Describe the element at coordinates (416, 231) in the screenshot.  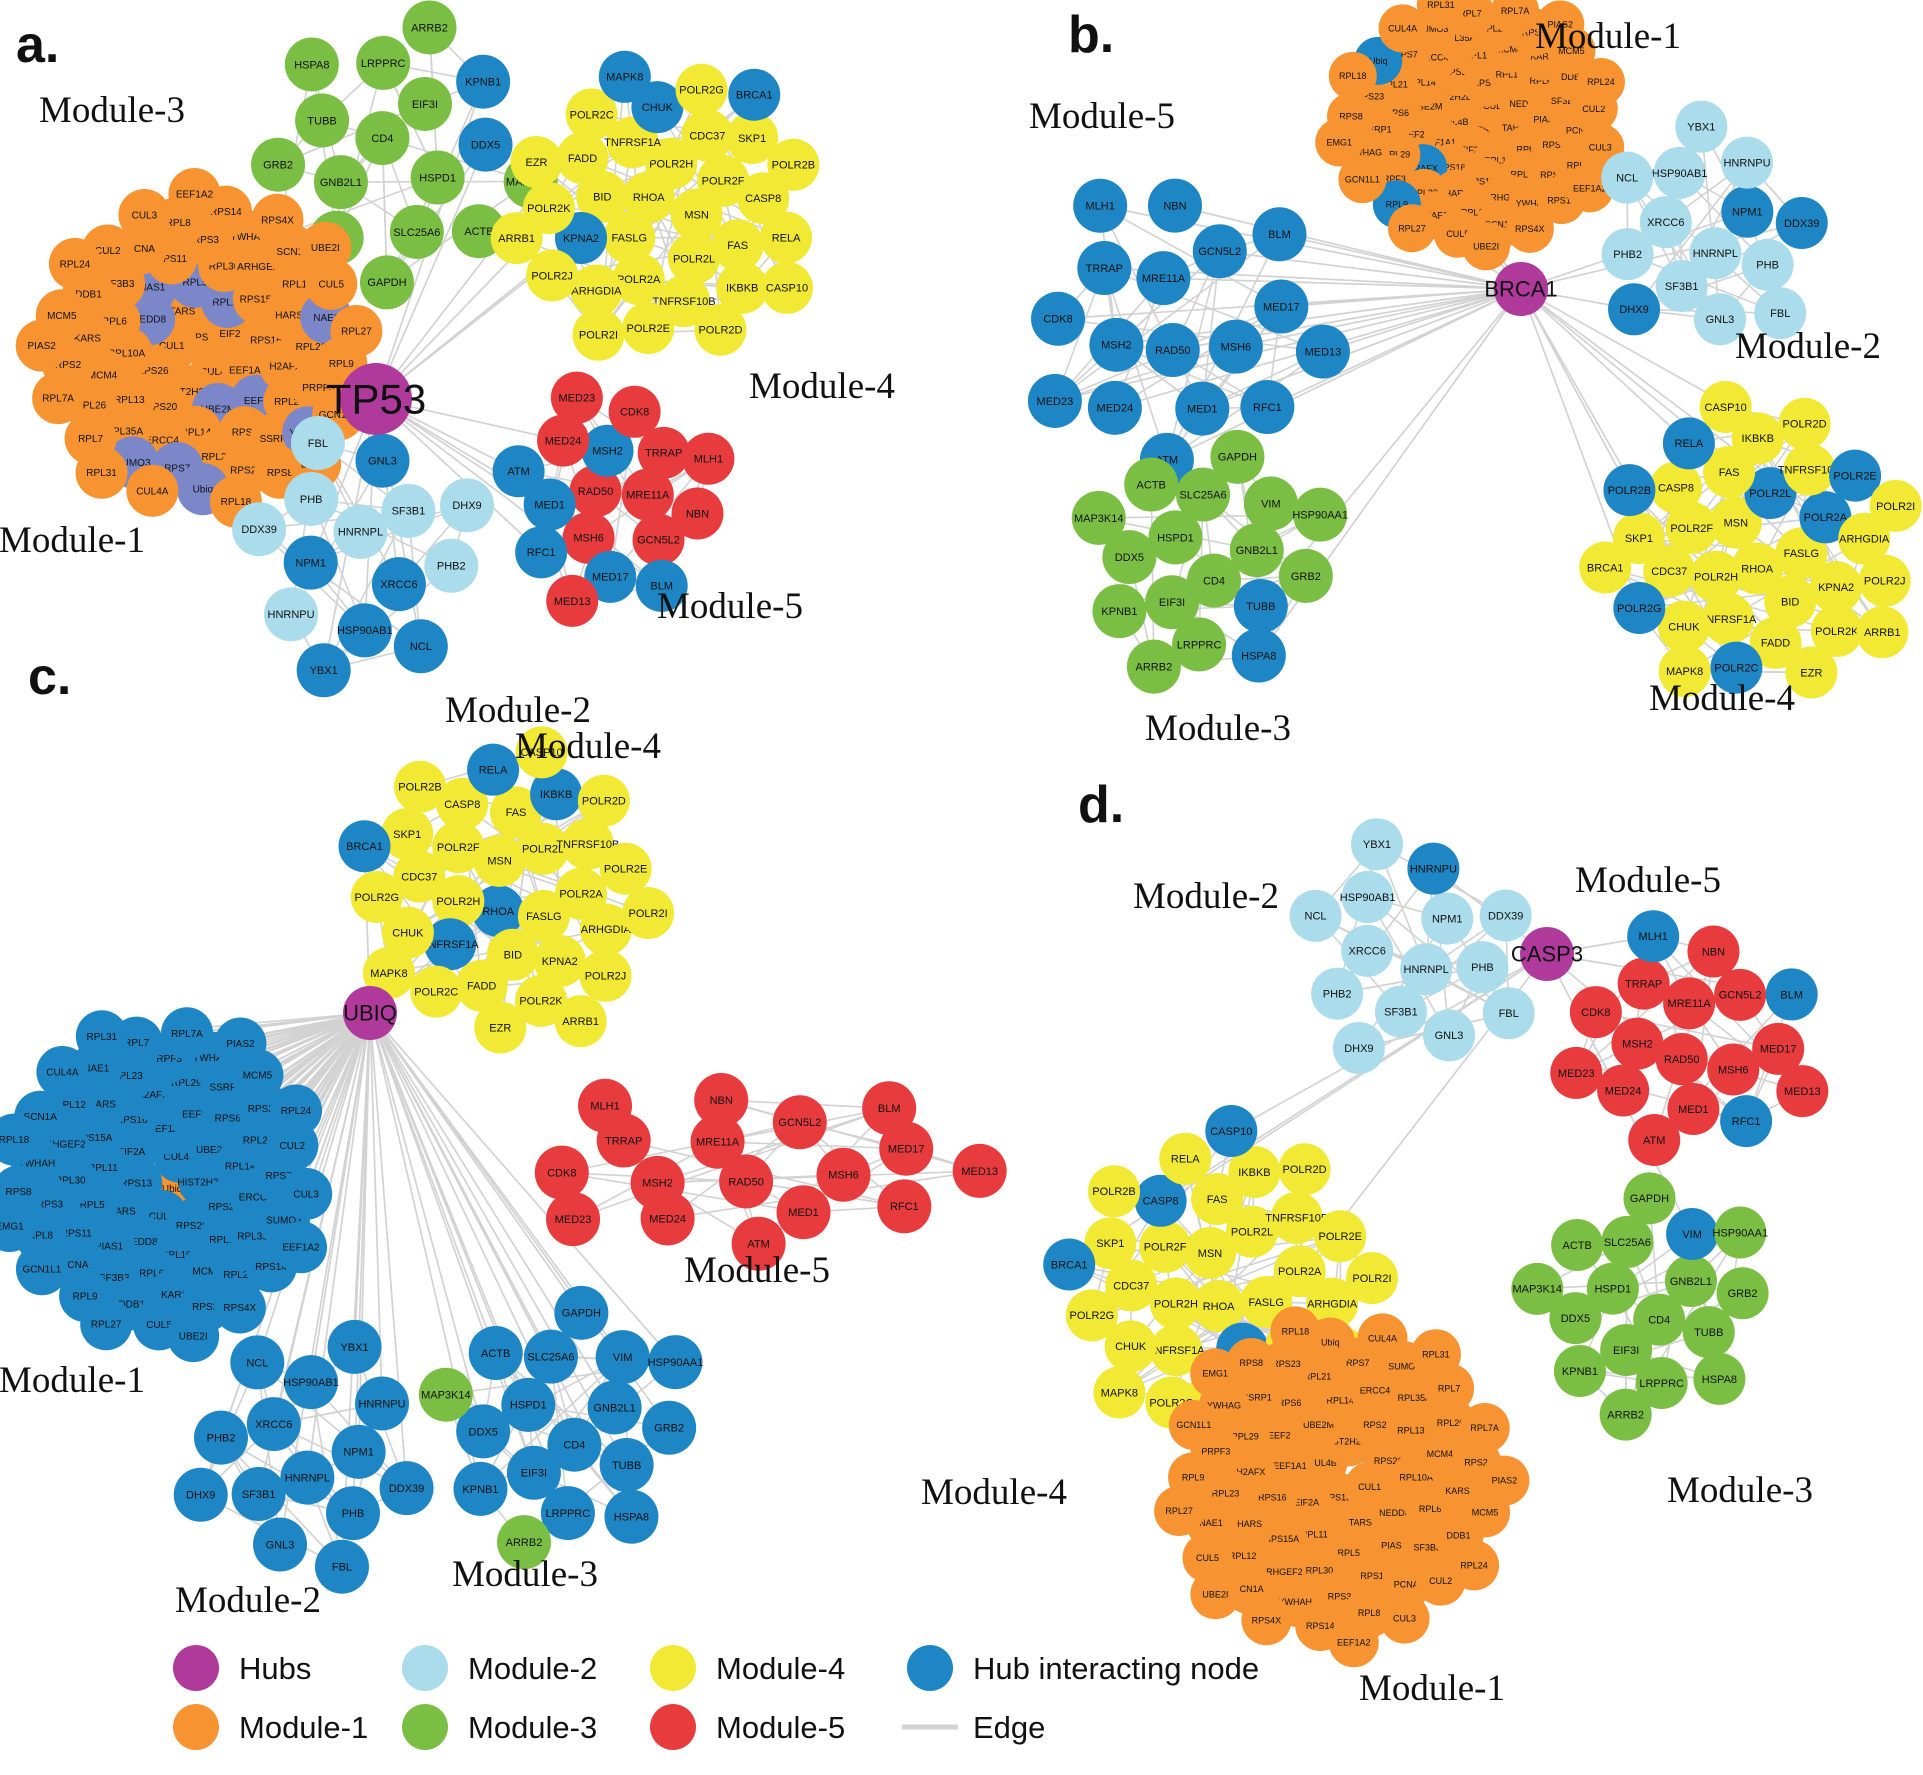
I see `node-SLC25A6` at that location.